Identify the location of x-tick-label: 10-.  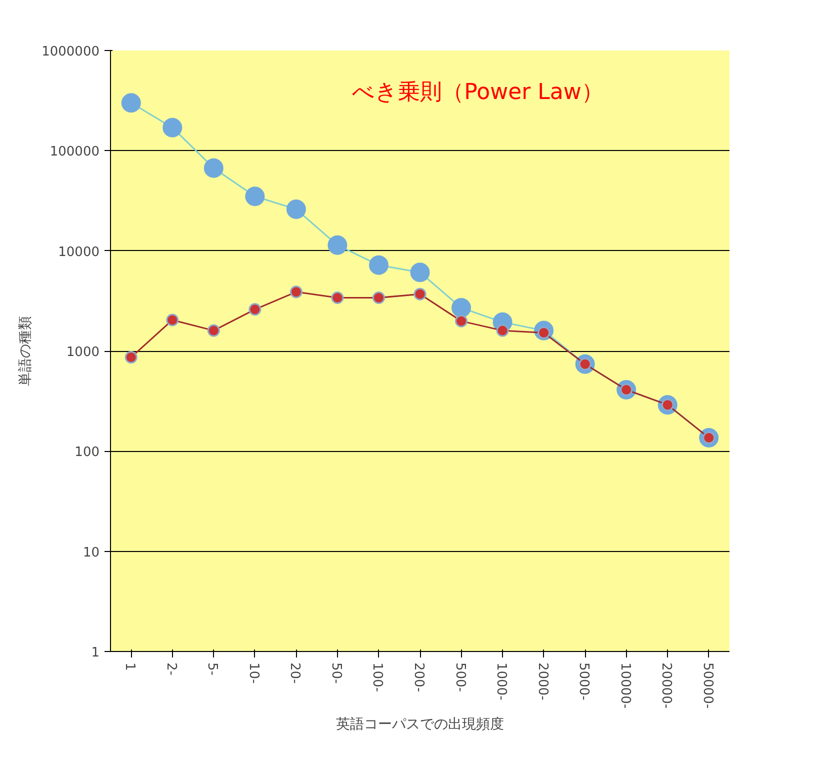
(253, 673).